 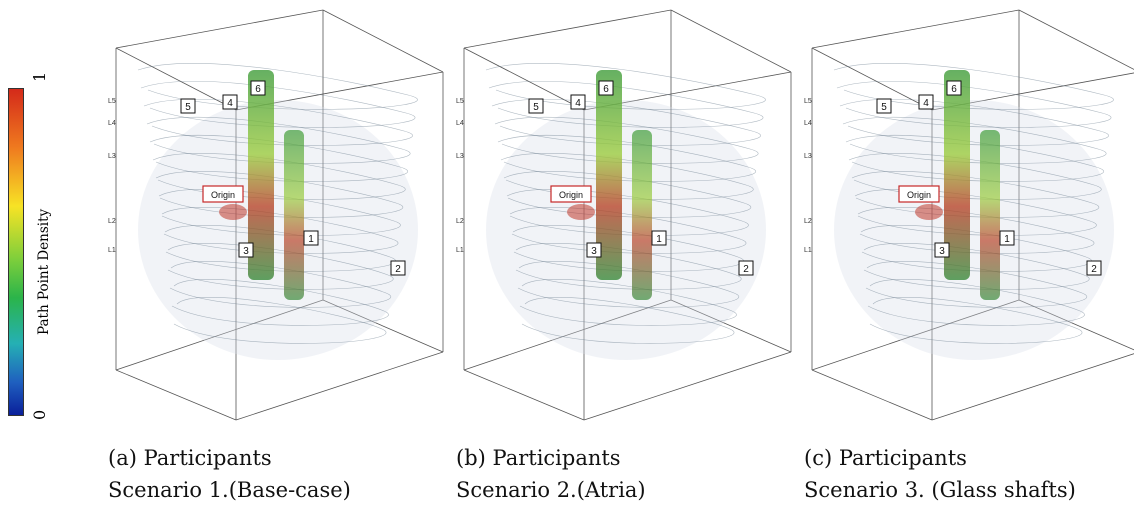 I want to click on colorbar-min-label: 0, so click(x=39, y=414).